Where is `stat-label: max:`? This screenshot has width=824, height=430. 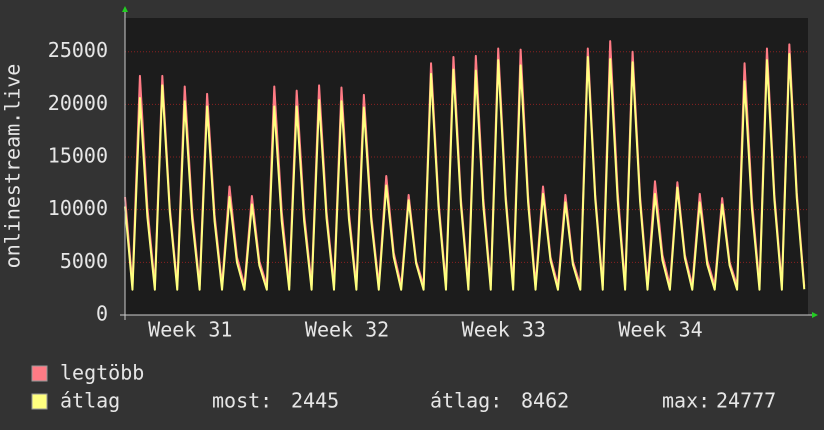 stat-label: max: is located at coordinates (686, 401).